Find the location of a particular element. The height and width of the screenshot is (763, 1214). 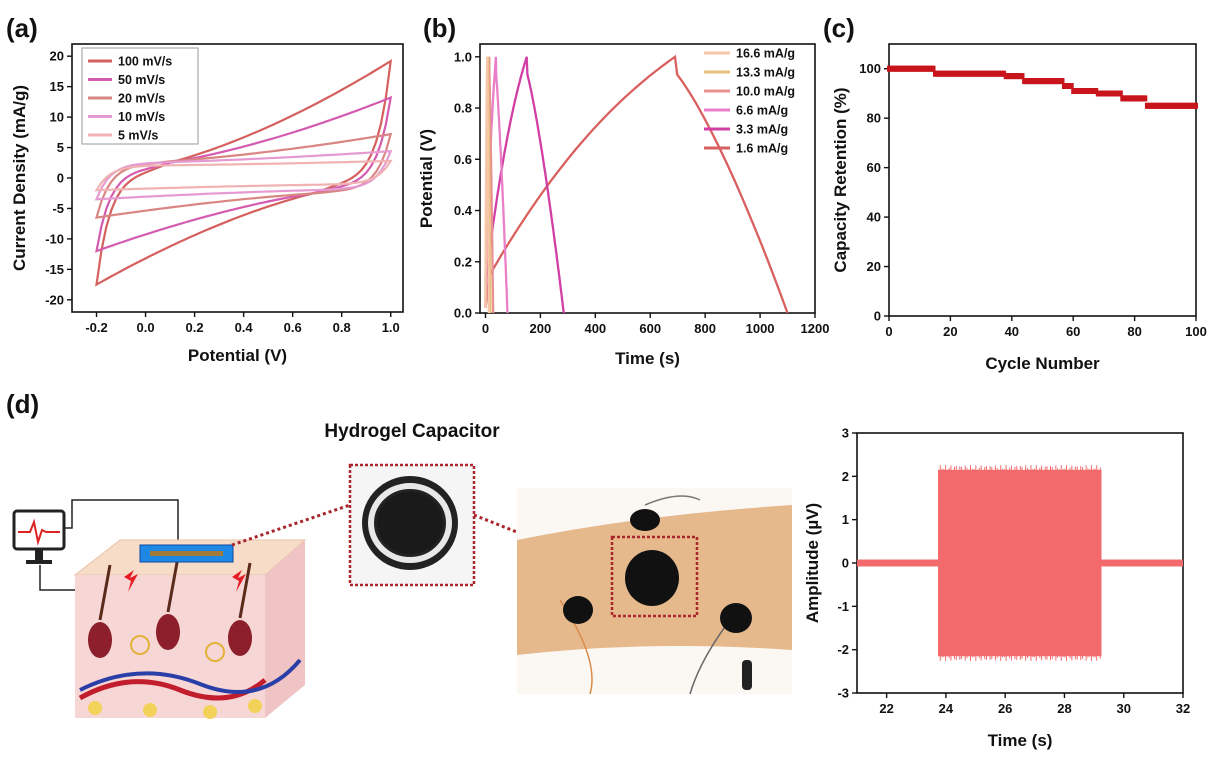

plot-frame-c is located at coordinates (1042, 180).